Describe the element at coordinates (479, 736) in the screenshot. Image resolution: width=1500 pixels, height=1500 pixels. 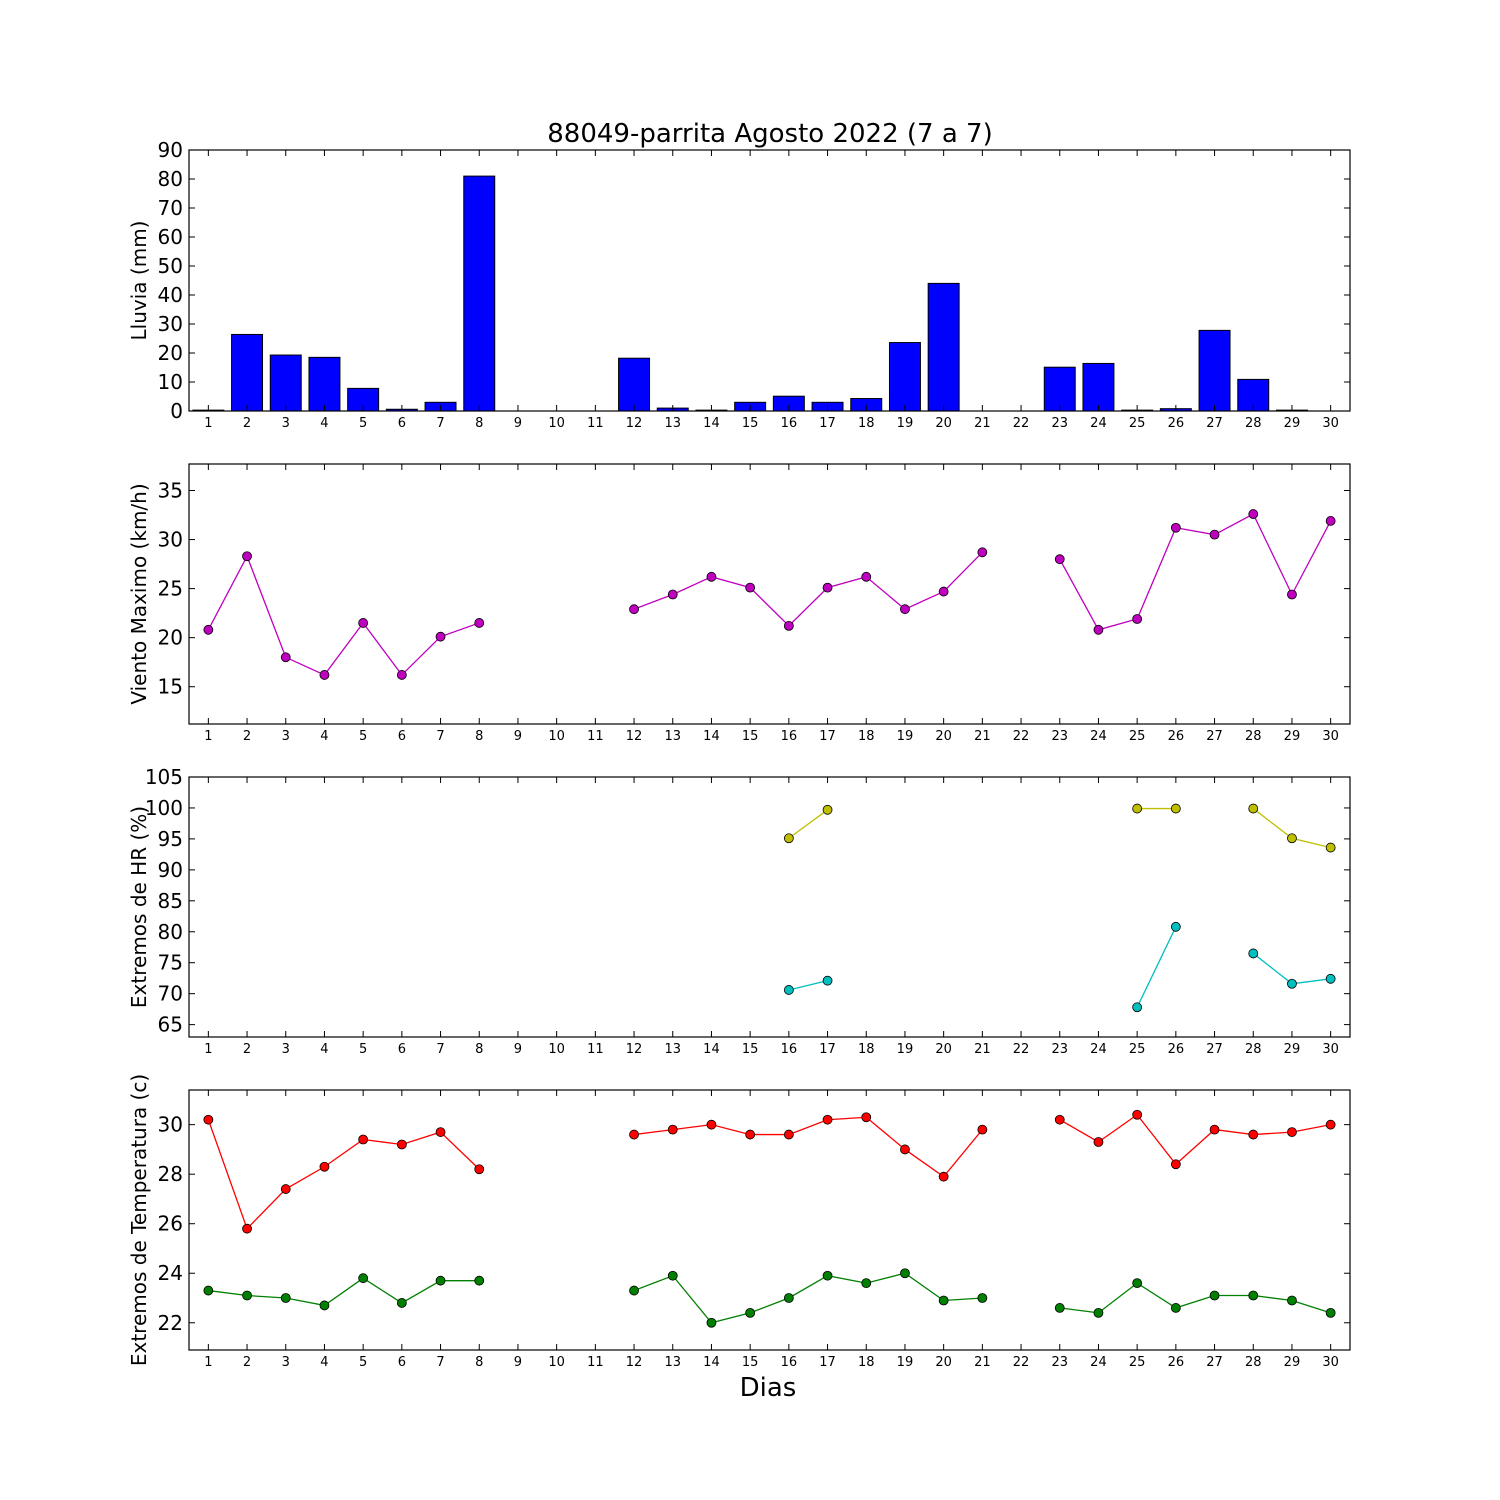
I see `x-tick-label: 8` at that location.